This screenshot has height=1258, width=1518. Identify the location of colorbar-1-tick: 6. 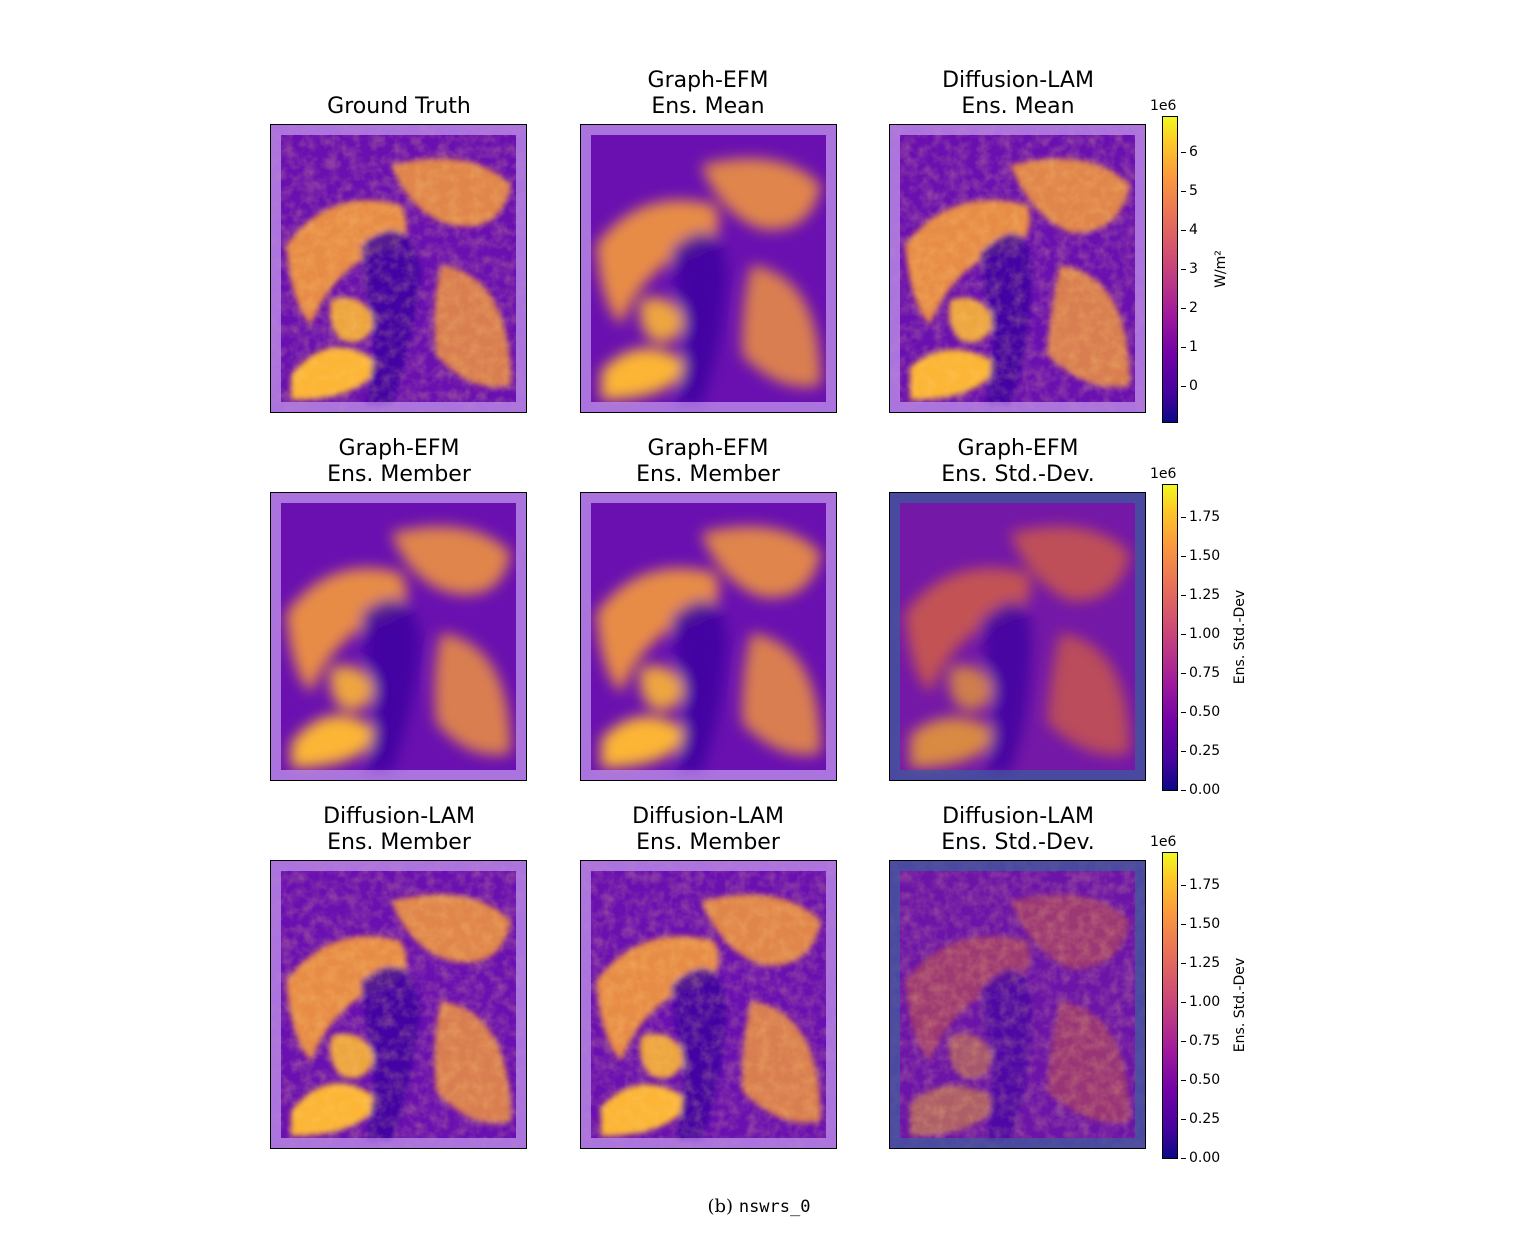
(1193, 152).